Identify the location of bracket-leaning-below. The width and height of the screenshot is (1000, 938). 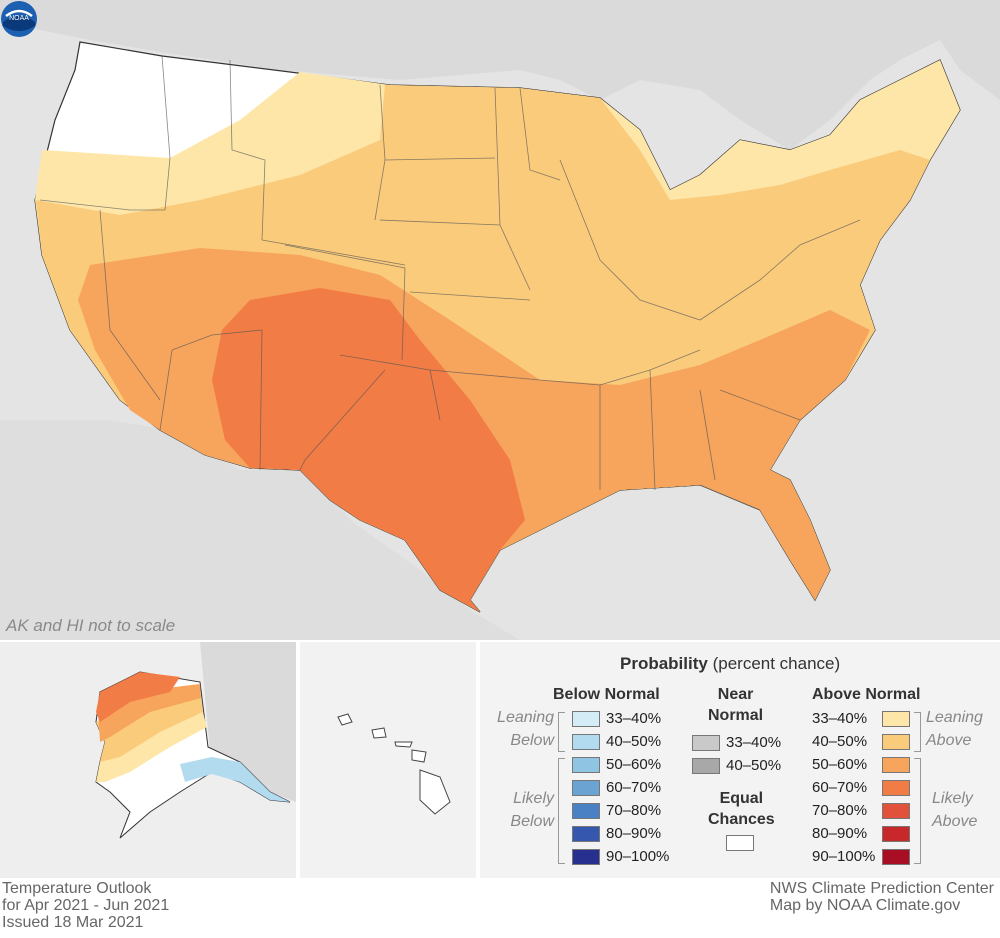
(561, 732).